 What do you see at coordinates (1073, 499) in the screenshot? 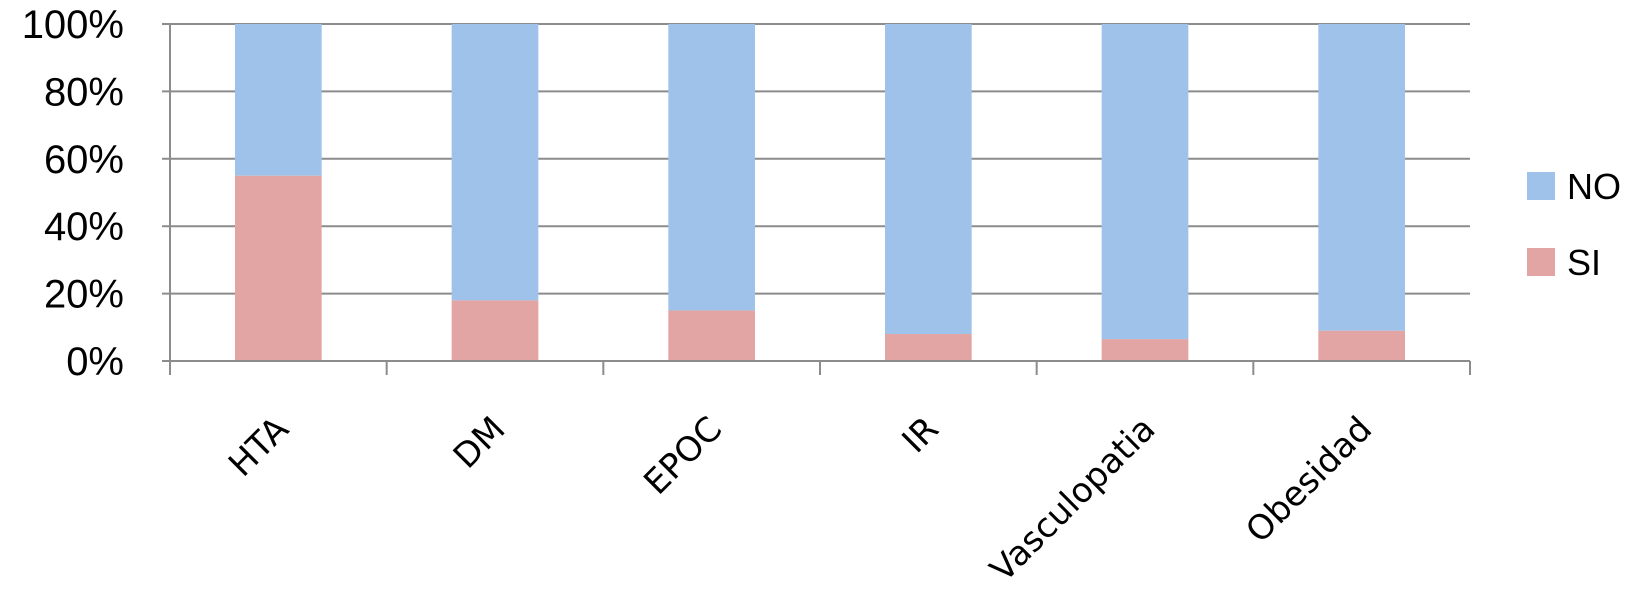
I see `x-tick-label: Vasculopatia` at bounding box center [1073, 499].